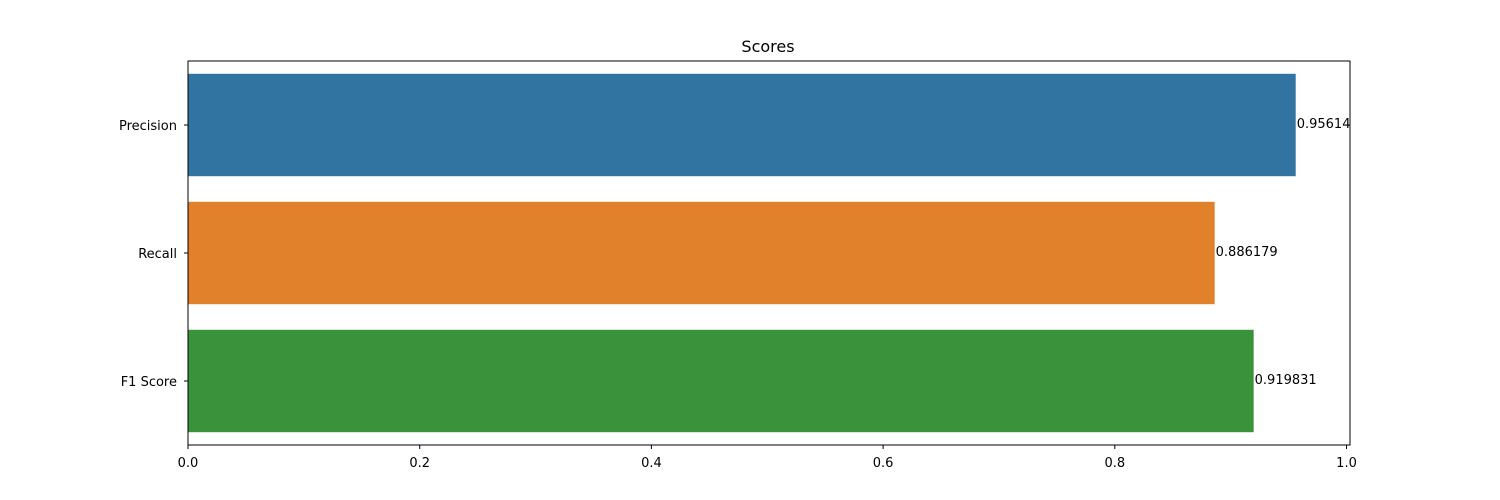 Image resolution: width=1500 pixels, height=500 pixels. Describe the element at coordinates (1346, 463) in the screenshot. I see `x-tick-label: 1.0` at that location.